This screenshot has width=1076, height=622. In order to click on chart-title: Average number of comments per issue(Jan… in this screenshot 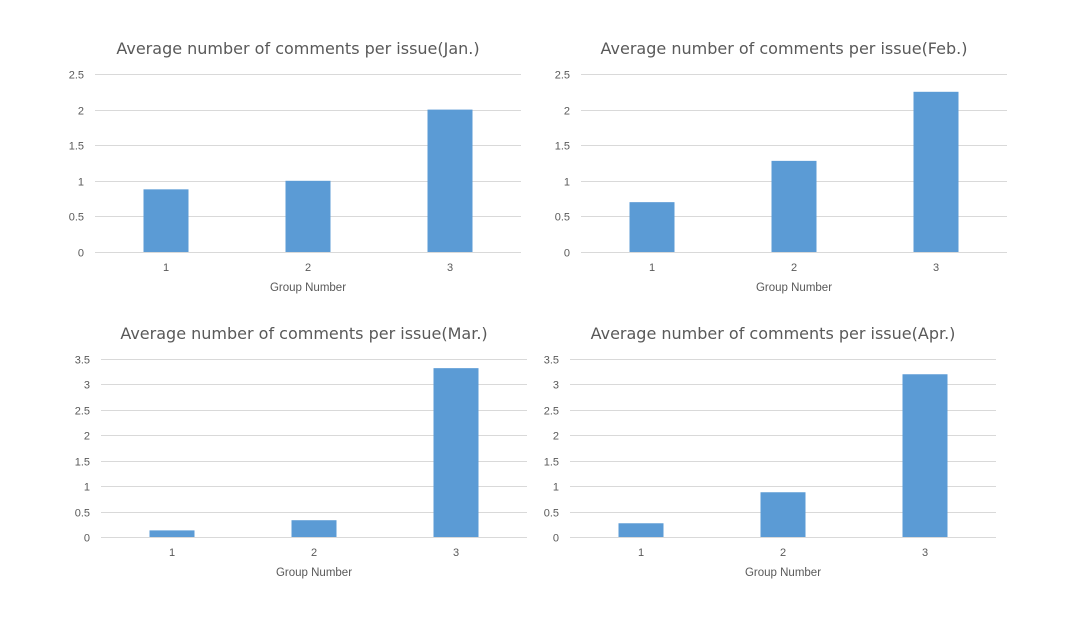, I will do `click(297, 48)`.